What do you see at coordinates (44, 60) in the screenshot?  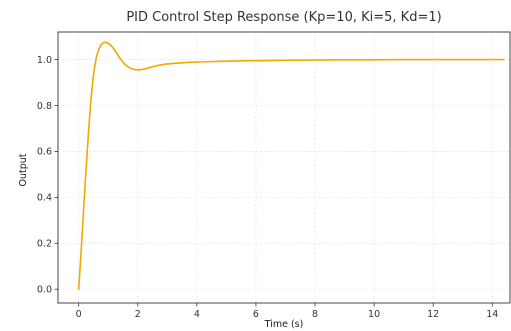 I see `y-tick-label: 1.0` at bounding box center [44, 60].